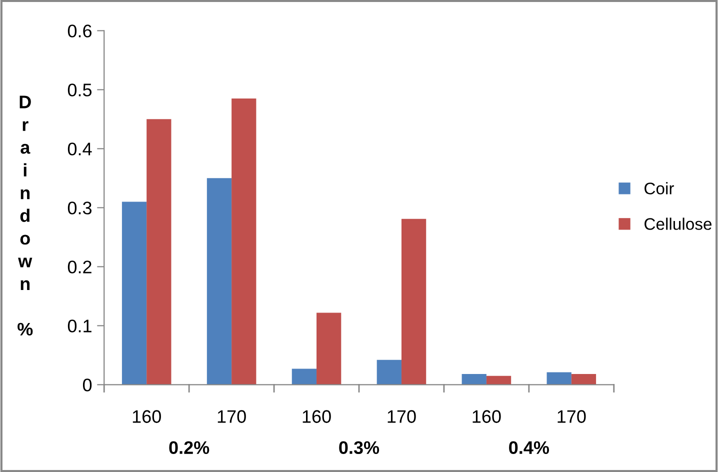 This screenshot has width=718, height=472. I want to click on y-tick-label: 0.6, so click(80, 31).